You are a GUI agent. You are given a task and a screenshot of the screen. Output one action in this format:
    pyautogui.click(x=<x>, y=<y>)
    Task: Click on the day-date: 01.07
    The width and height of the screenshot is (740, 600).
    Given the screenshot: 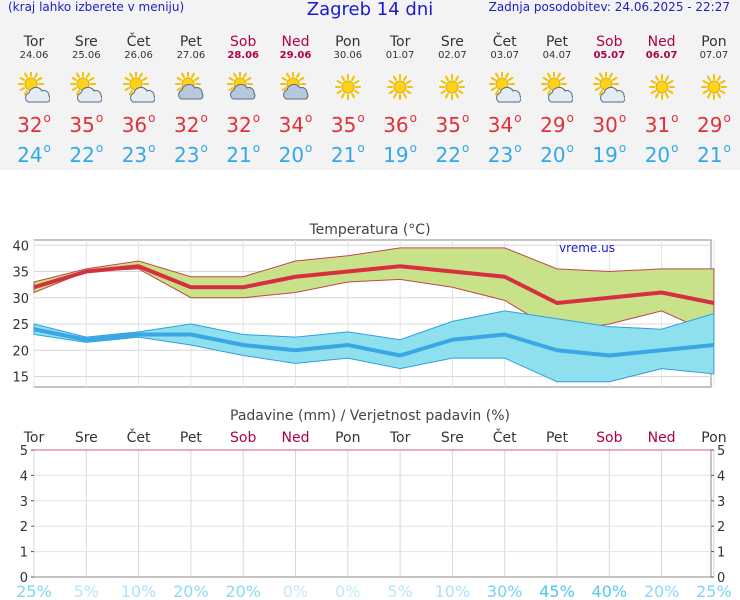 What is the action you would take?
    pyautogui.click(x=400, y=55)
    